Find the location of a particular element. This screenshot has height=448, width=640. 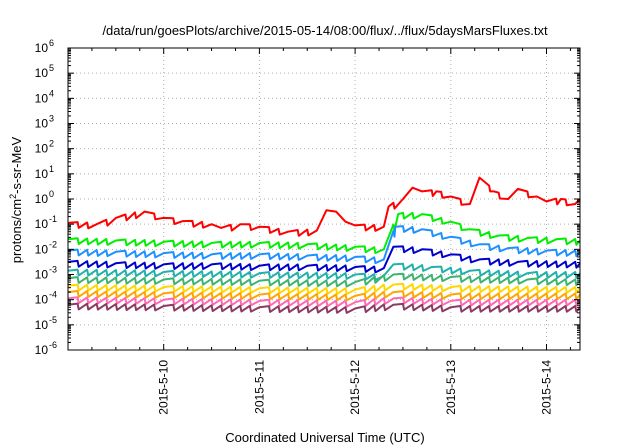

y-tick-exponent: 3 is located at coordinates (51, 119).